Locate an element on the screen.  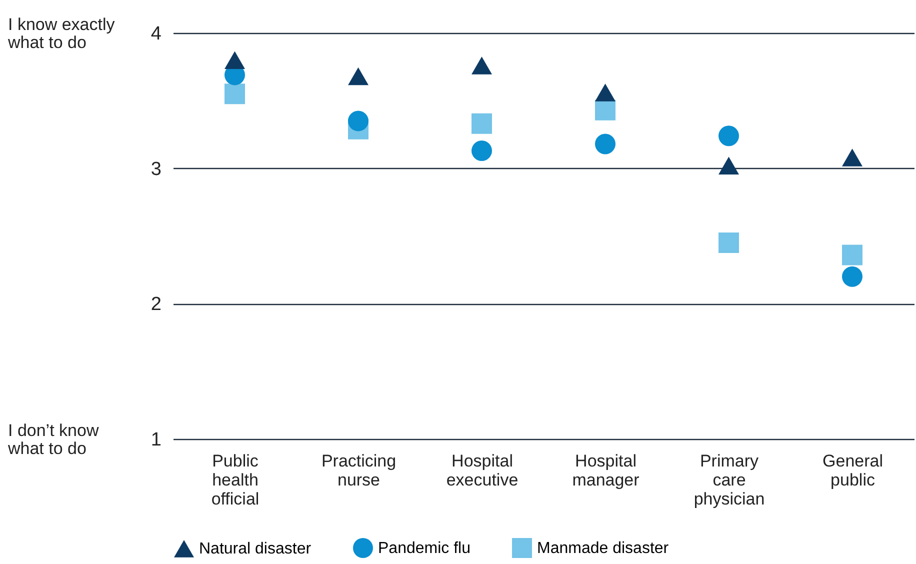
legend-label: Manmade disaster is located at coordinates (603, 548).